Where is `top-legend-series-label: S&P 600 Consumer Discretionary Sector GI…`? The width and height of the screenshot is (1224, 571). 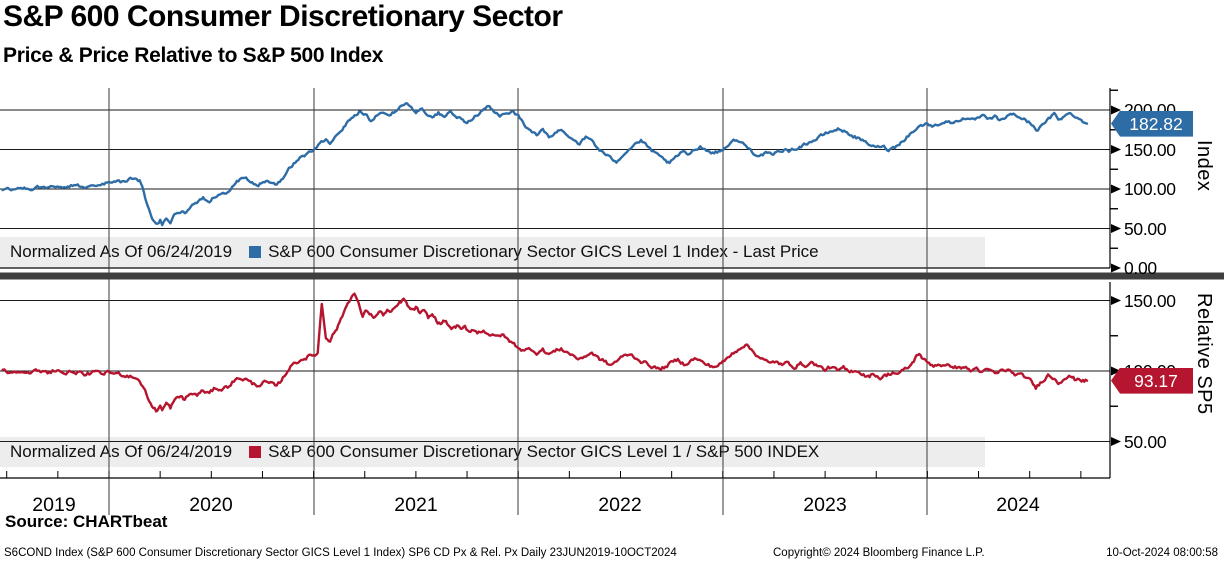 top-legend-series-label: S&P 600 Consumer Discretionary Sector GI… is located at coordinates (543, 251).